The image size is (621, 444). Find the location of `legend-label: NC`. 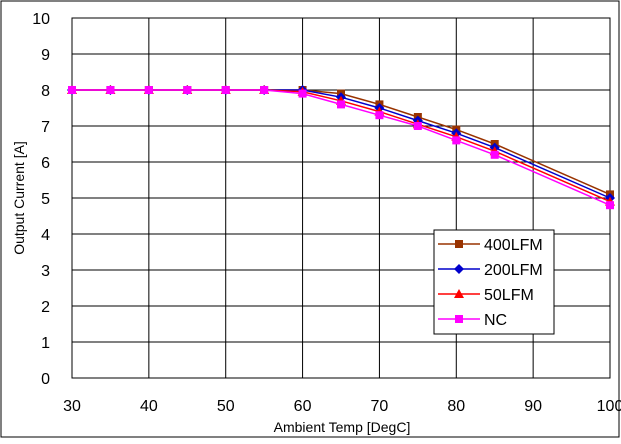

legend-label: NC is located at coordinates (495, 320).